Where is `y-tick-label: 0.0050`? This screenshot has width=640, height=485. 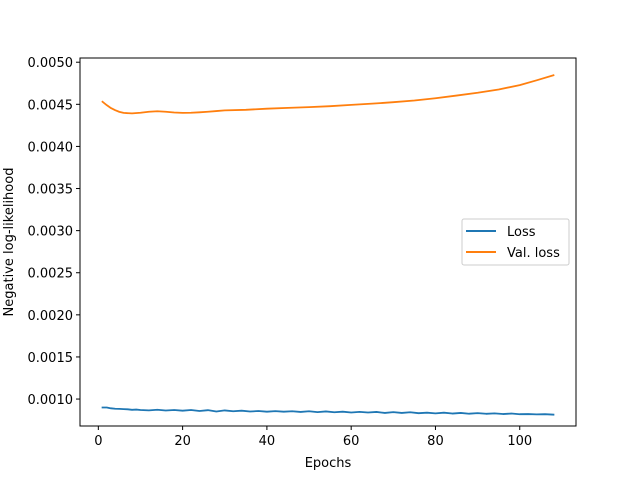 y-tick-label: 0.0050 is located at coordinates (51, 63).